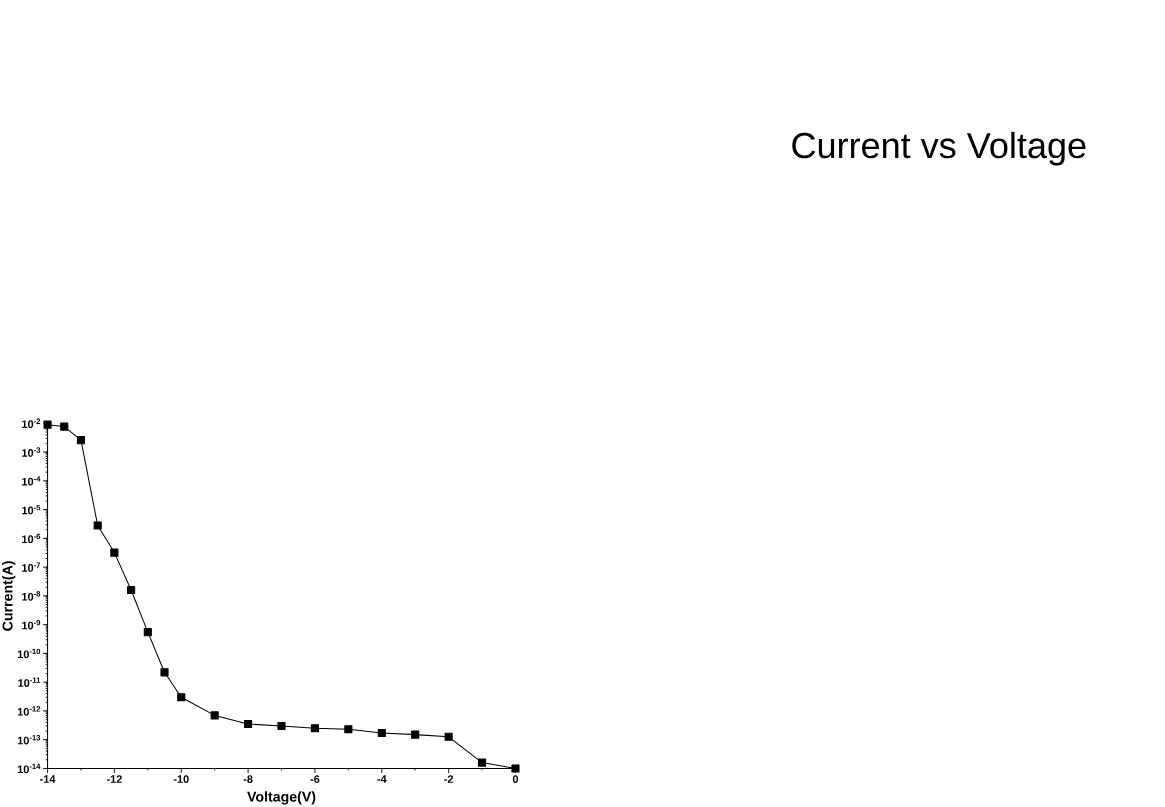  What do you see at coordinates (29, 768) in the screenshot?
I see `y-tick-label: 10$^{-14}$` at bounding box center [29, 768].